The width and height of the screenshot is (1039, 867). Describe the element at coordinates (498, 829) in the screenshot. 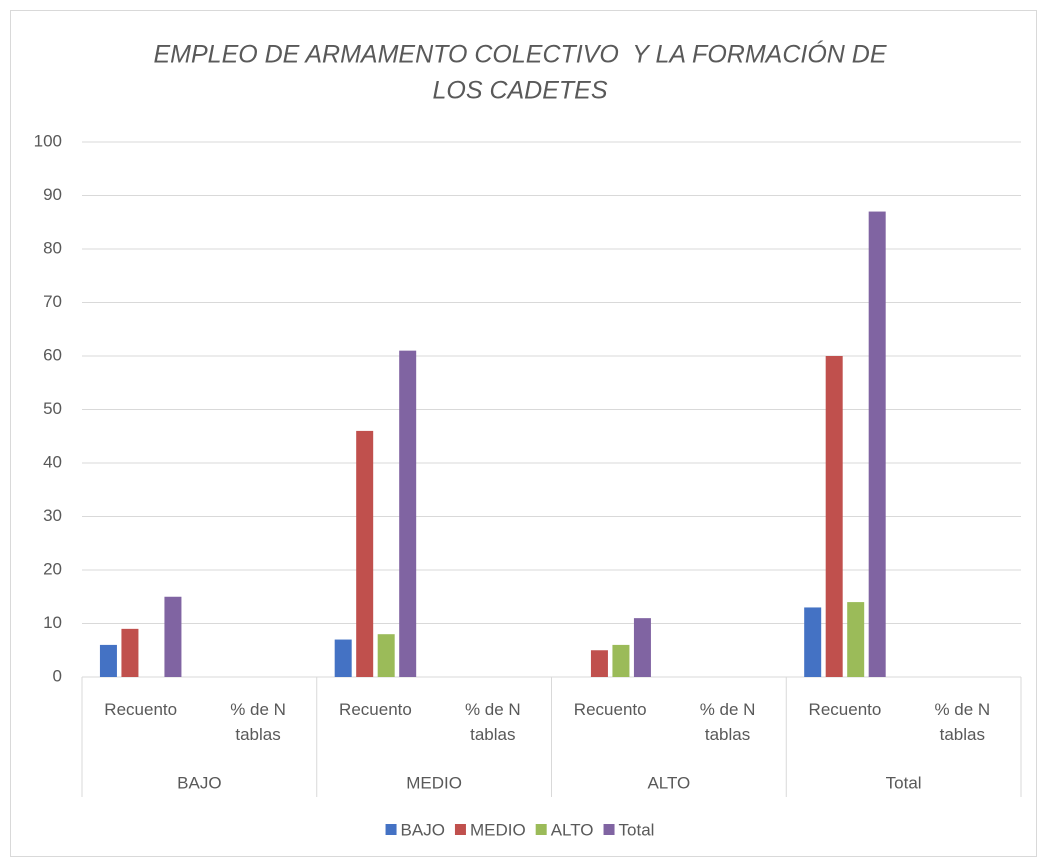

I see `legend-label: MEDIO` at that location.